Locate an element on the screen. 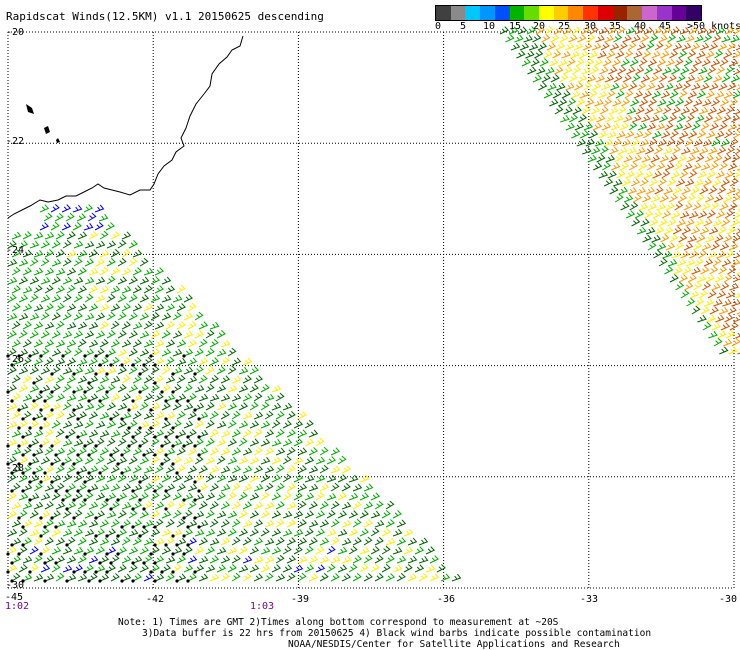  lat-label: -30 is located at coordinates (15, 585).